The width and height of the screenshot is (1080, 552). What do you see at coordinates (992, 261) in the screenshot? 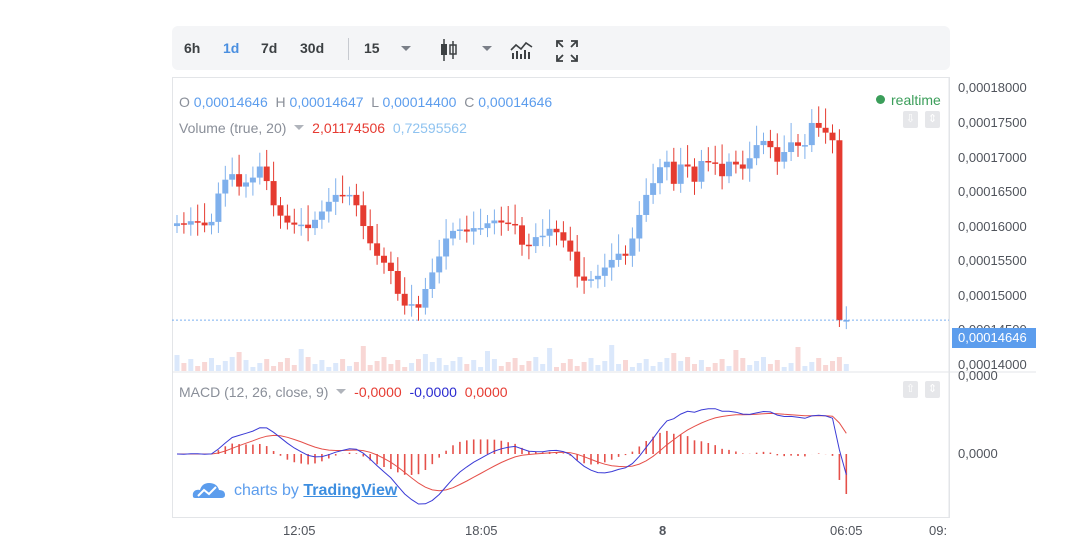
I see `price-tick-label: 0,00015500` at bounding box center [992, 261].